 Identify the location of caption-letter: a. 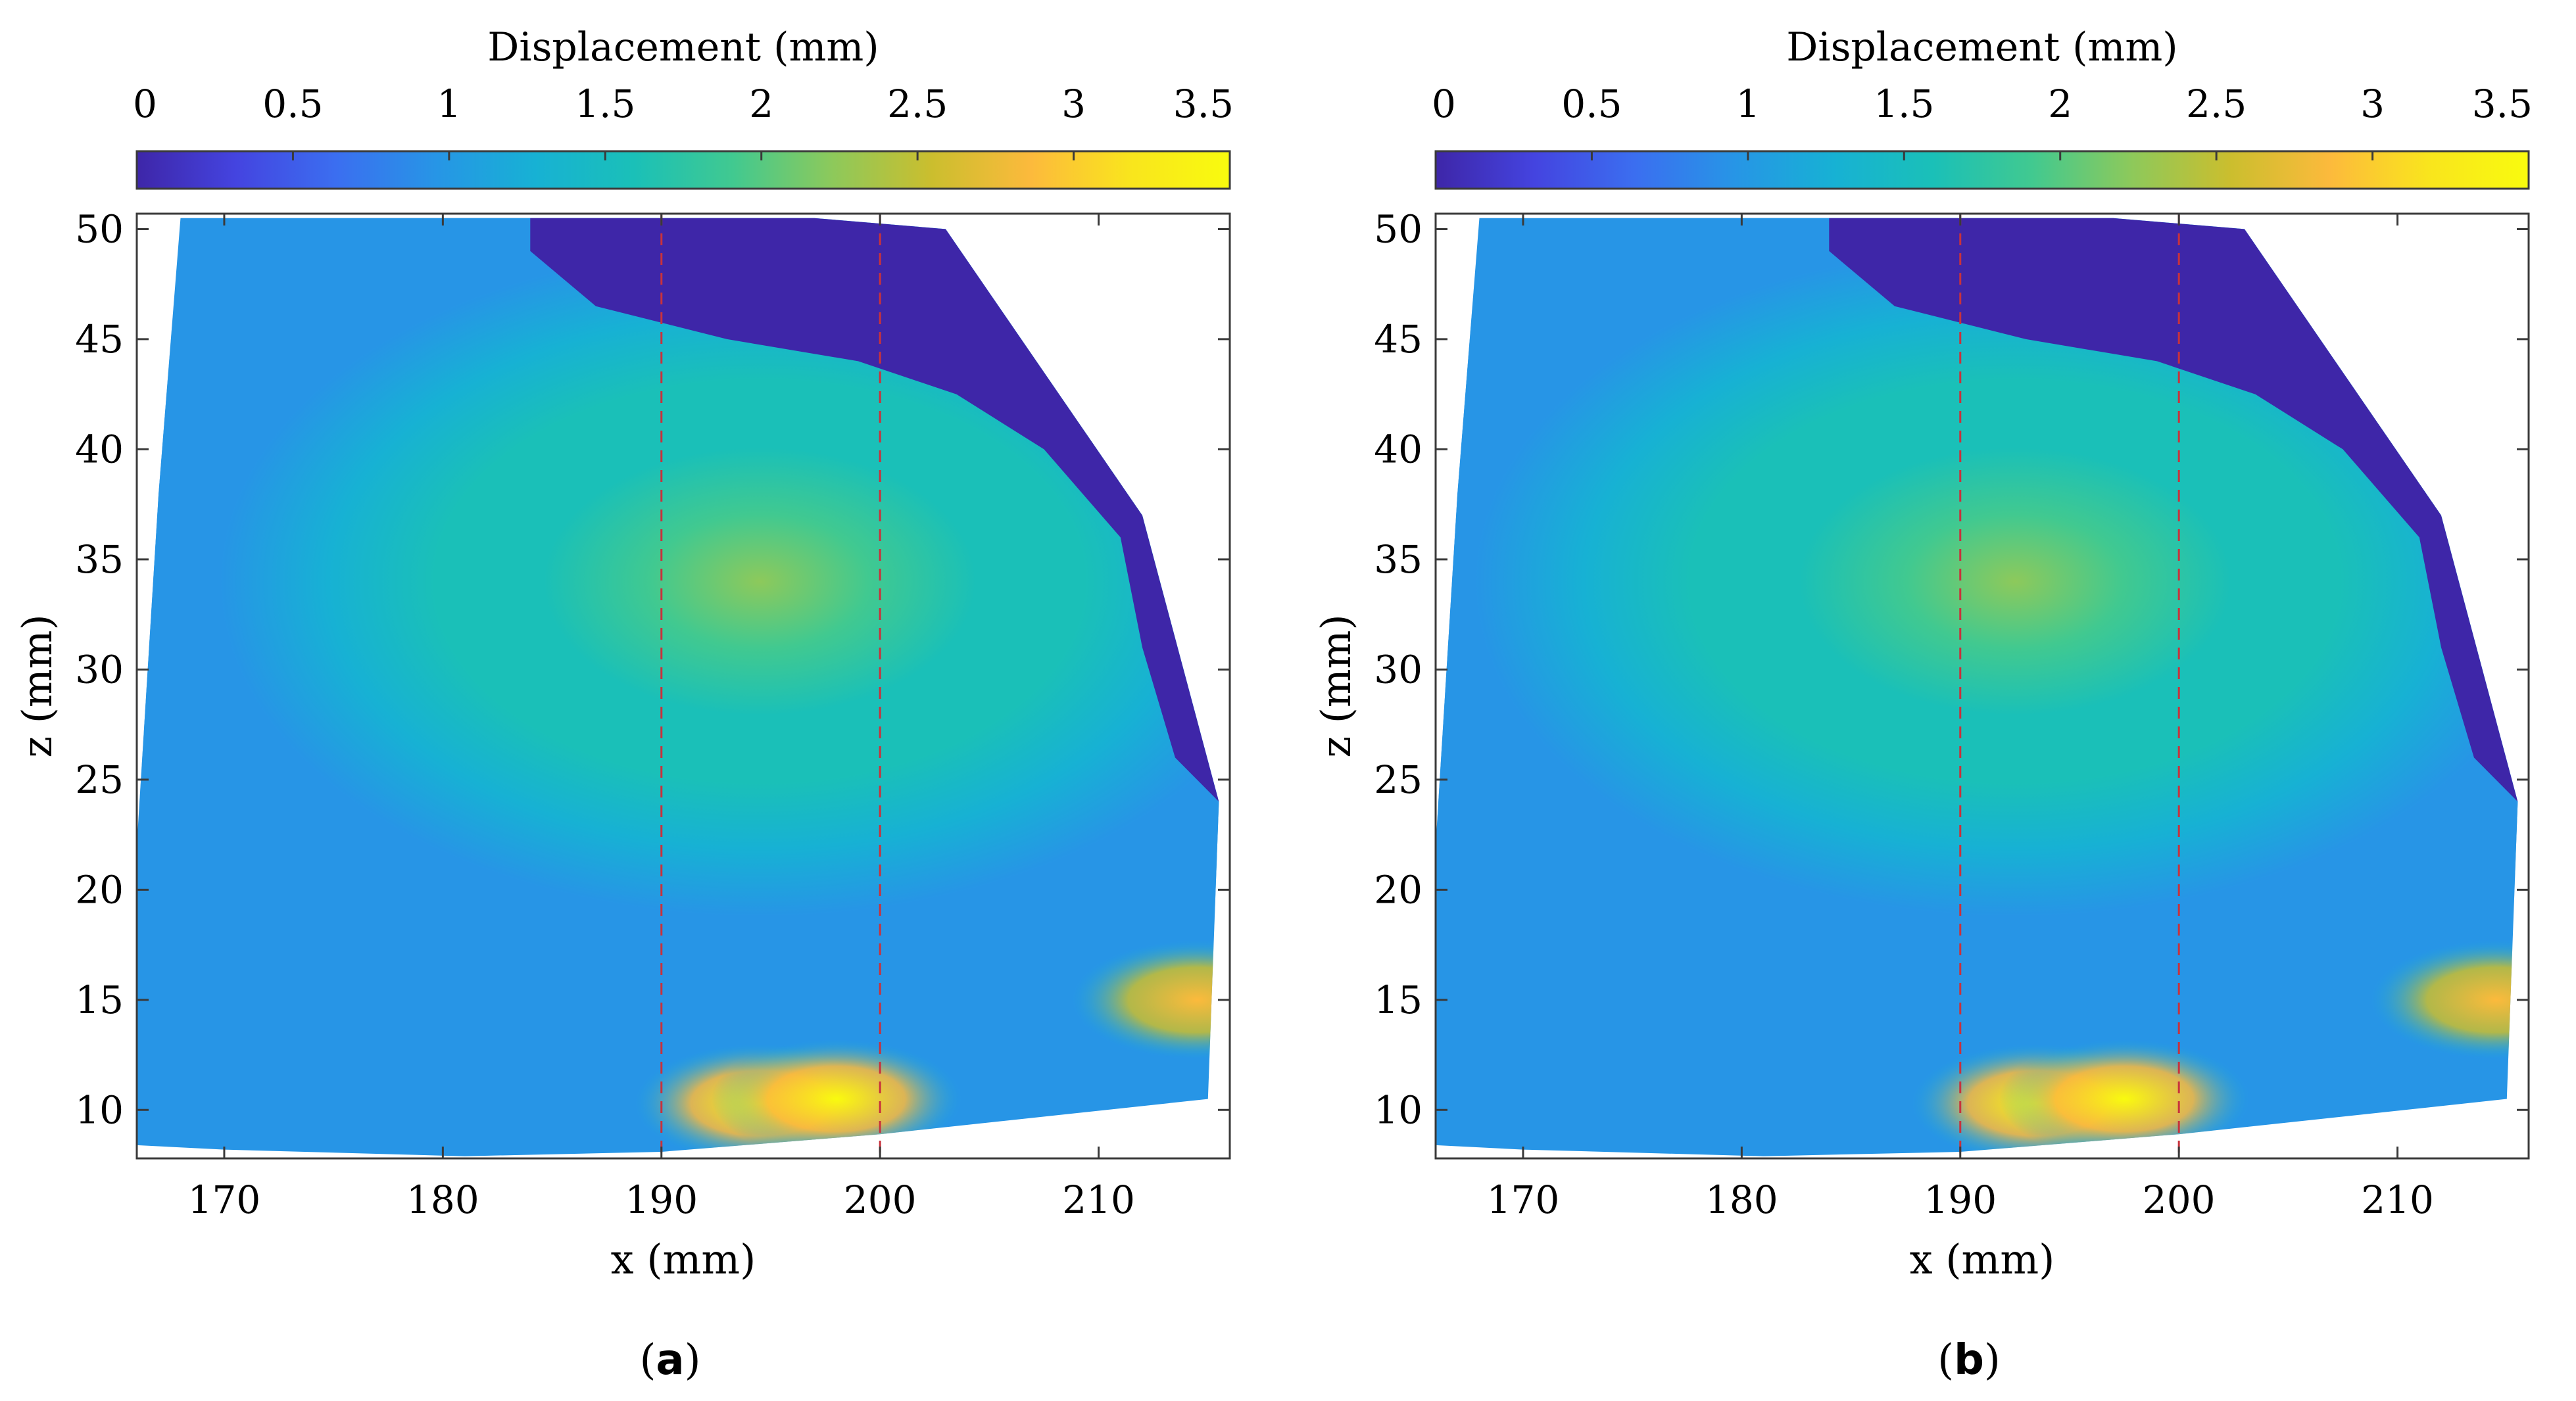
(670, 1360).